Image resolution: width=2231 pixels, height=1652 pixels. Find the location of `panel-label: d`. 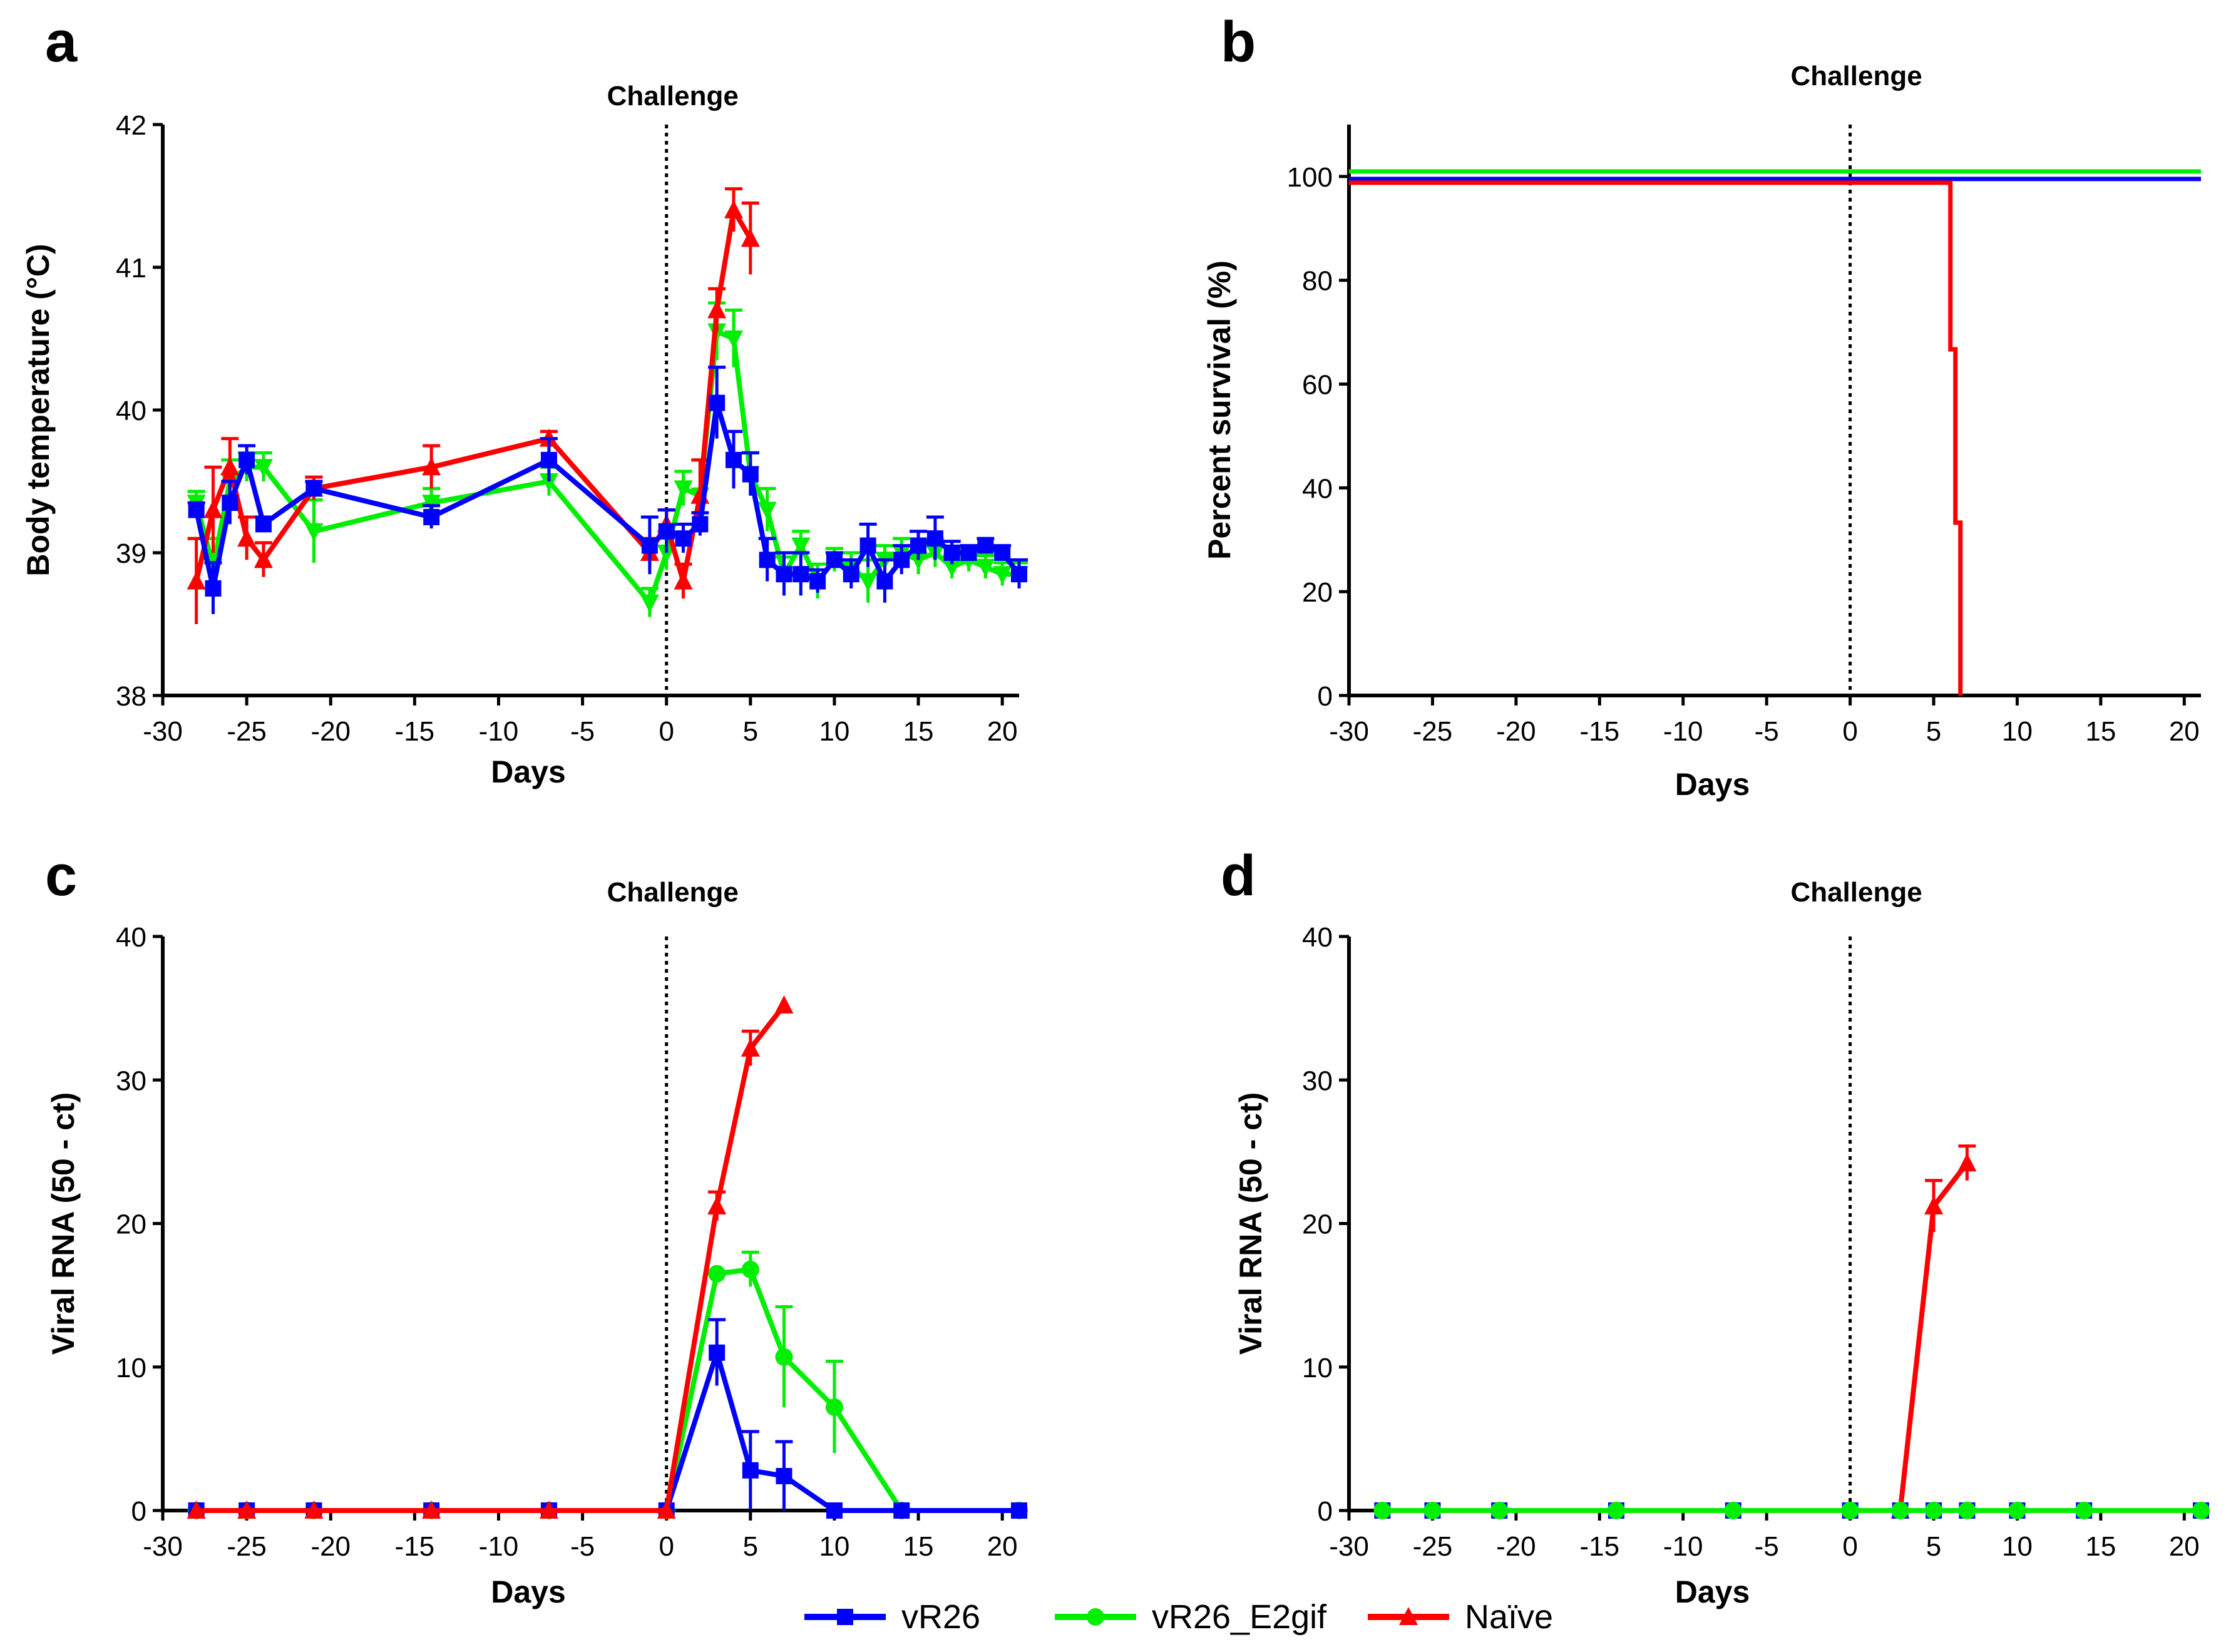

panel-label: d is located at coordinates (1238, 876).